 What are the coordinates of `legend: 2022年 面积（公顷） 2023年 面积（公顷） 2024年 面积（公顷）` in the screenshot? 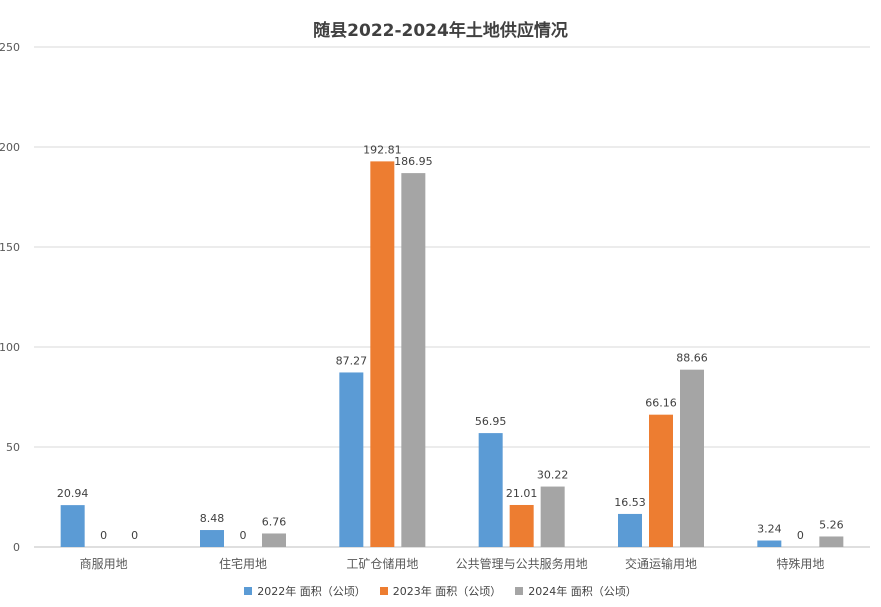 It's located at (440, 591).